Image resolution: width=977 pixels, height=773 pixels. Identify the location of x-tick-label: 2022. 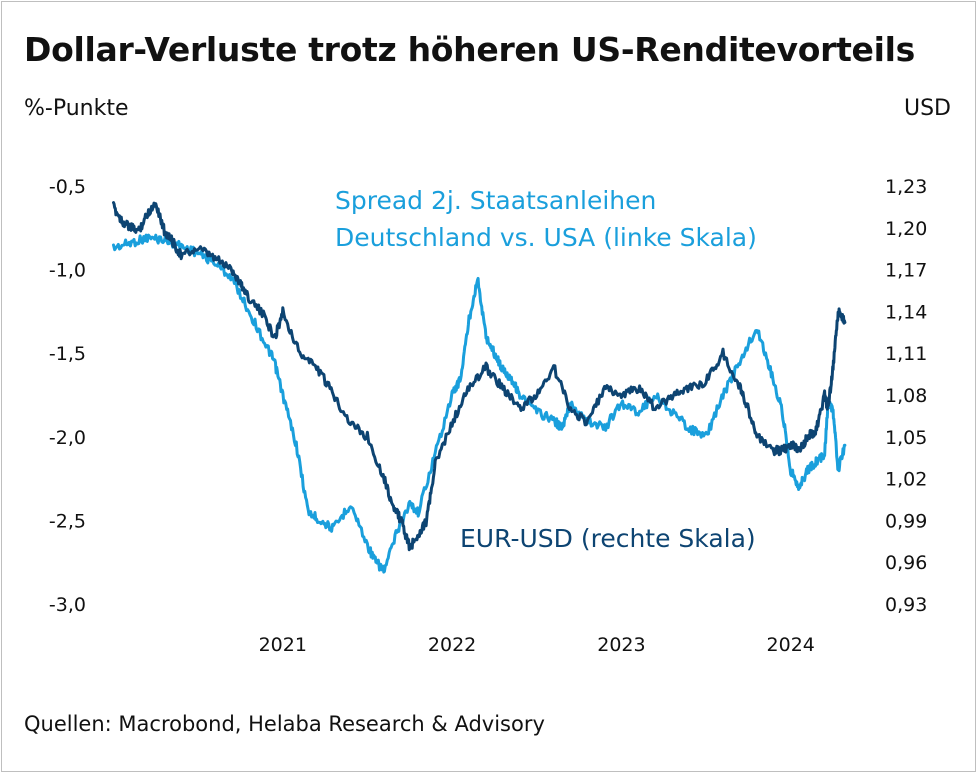
(452, 645).